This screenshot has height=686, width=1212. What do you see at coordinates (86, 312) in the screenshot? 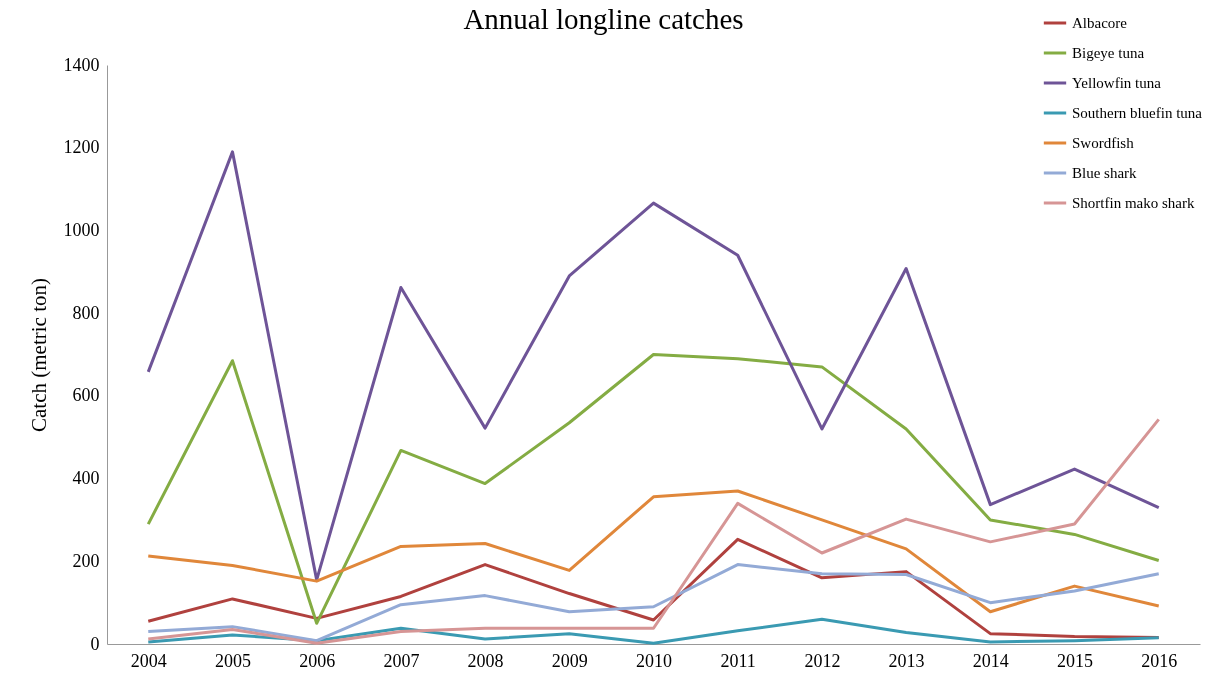
I see `y-tick-label: 800` at bounding box center [86, 312].